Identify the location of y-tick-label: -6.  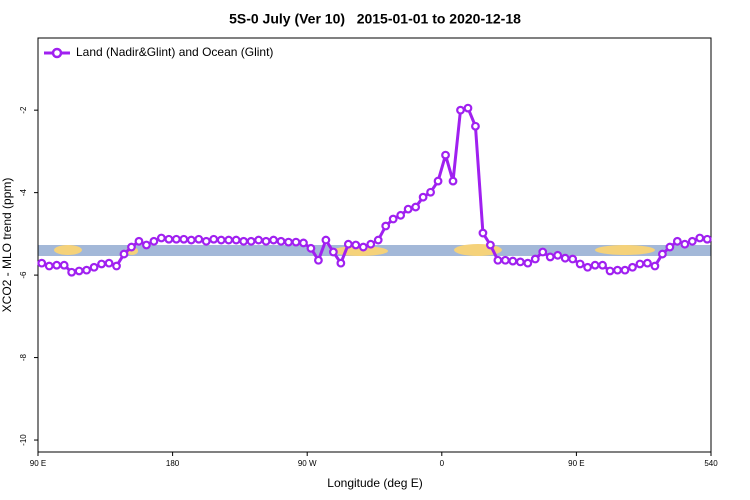
(23, 275).